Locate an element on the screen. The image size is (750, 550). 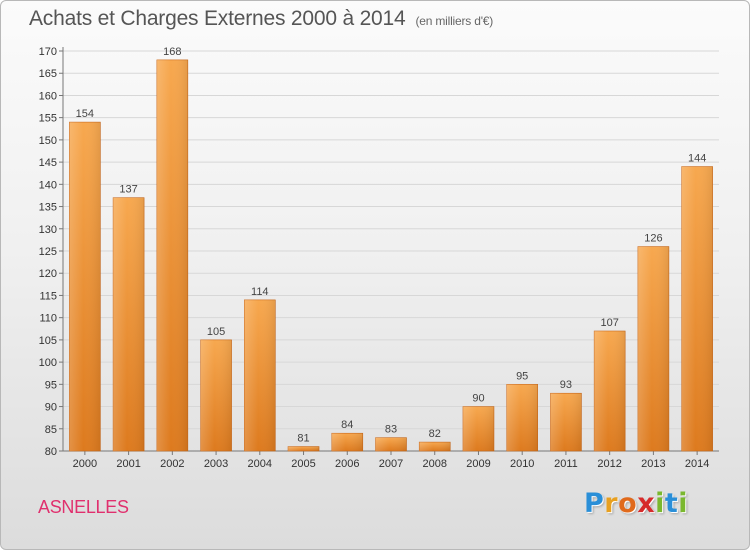
data-label: 154 is located at coordinates (85, 114).